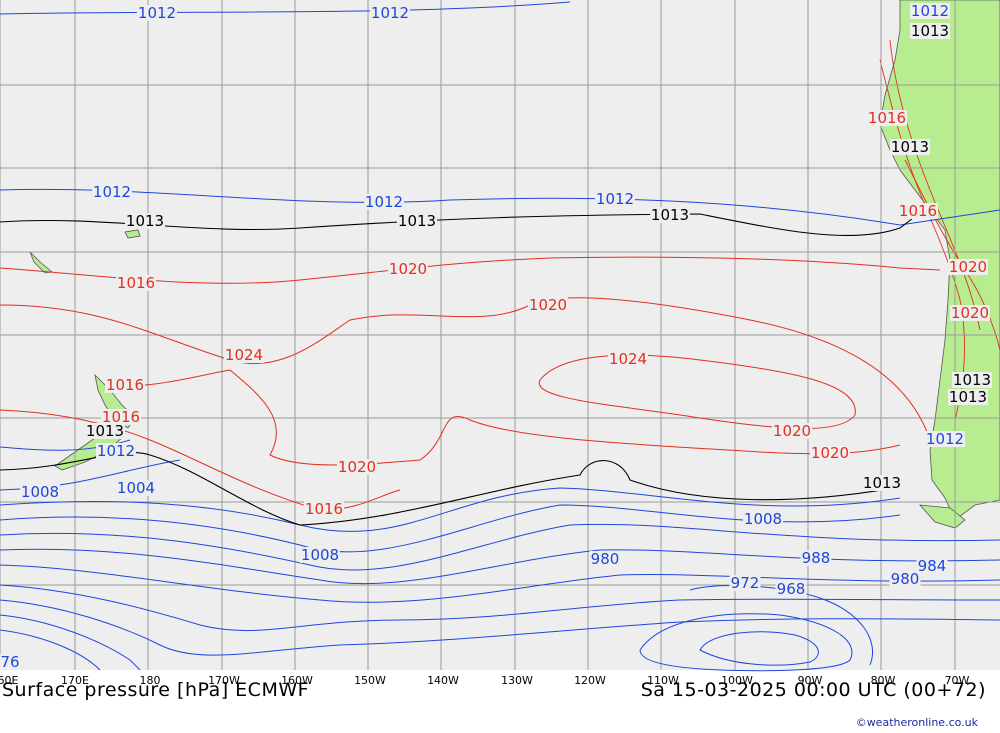  I want to click on longitude-tick-label: 170E, so click(75, 680).